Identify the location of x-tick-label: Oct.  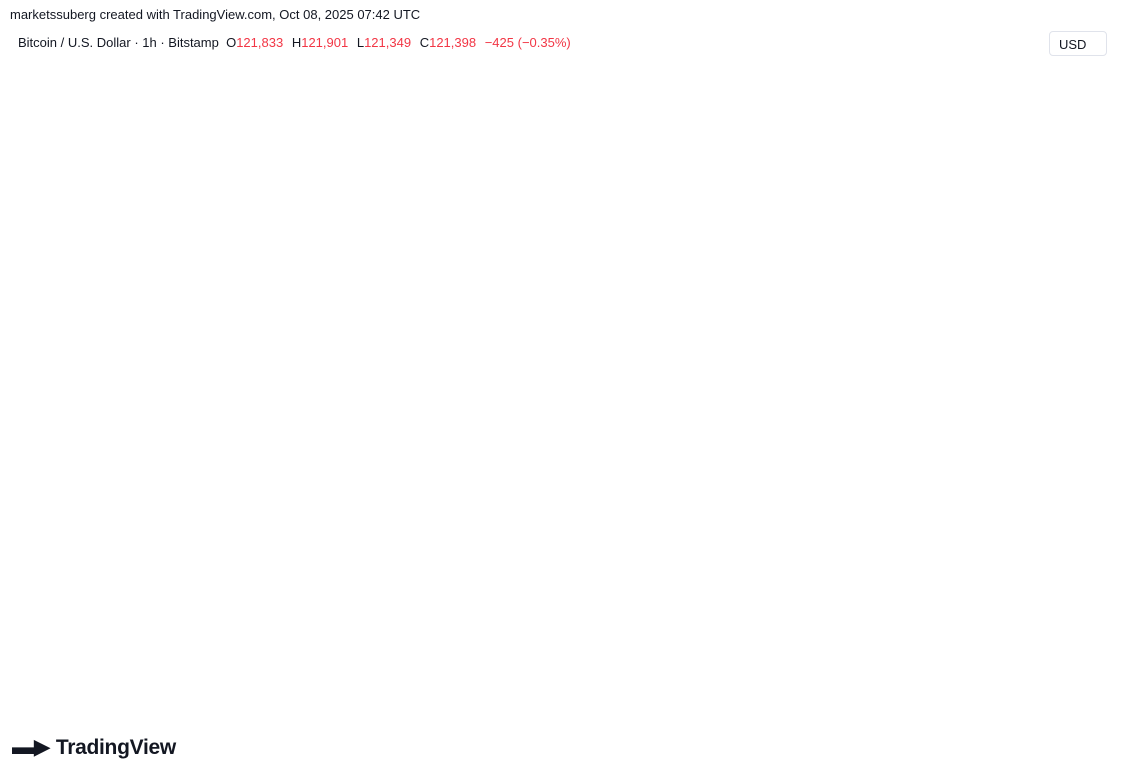
(39, 702).